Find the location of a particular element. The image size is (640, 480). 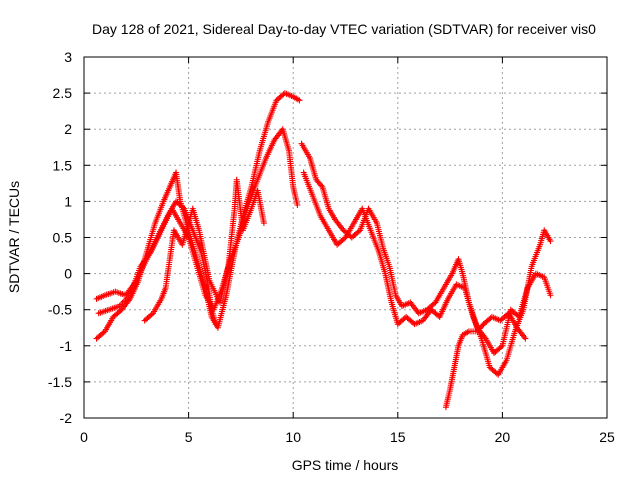

y-tick-label: -1 is located at coordinates (66, 346).